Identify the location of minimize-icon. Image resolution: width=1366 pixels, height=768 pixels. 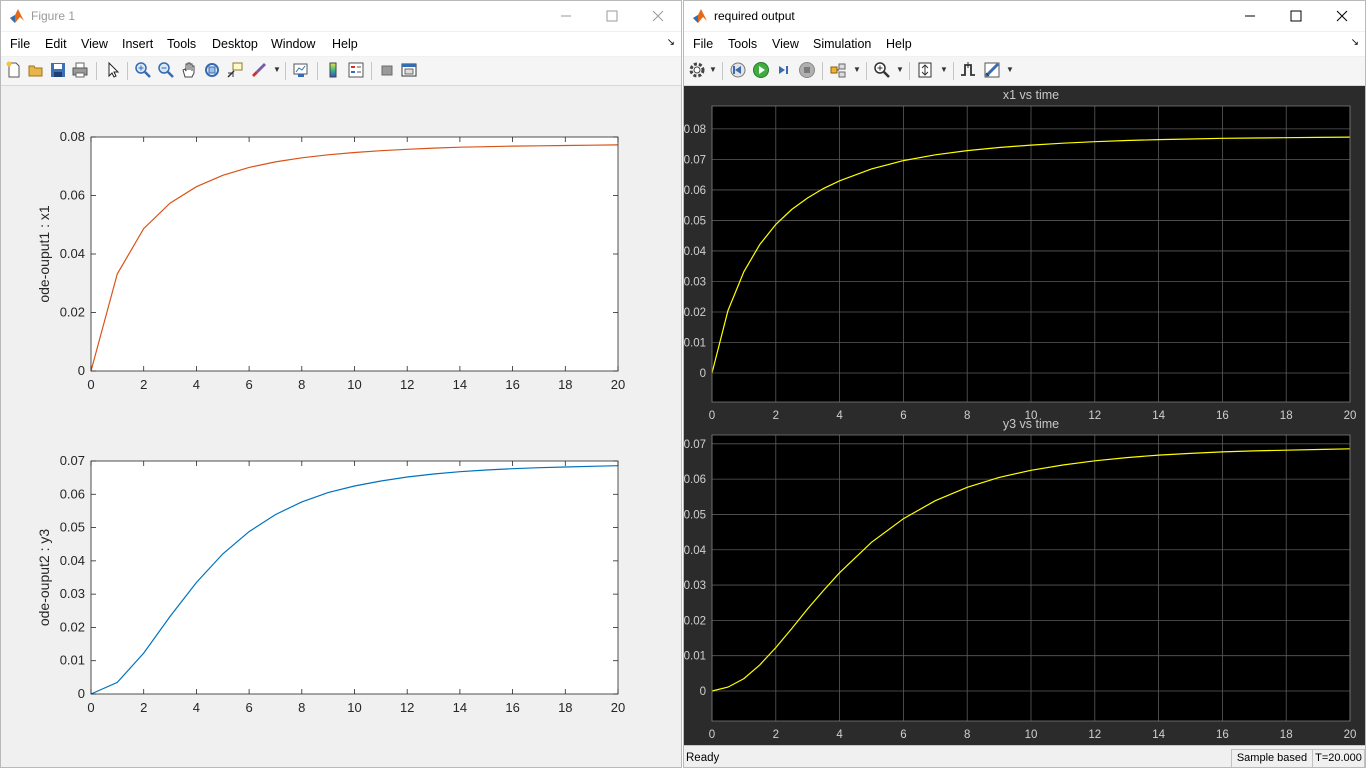
(1250, 16).